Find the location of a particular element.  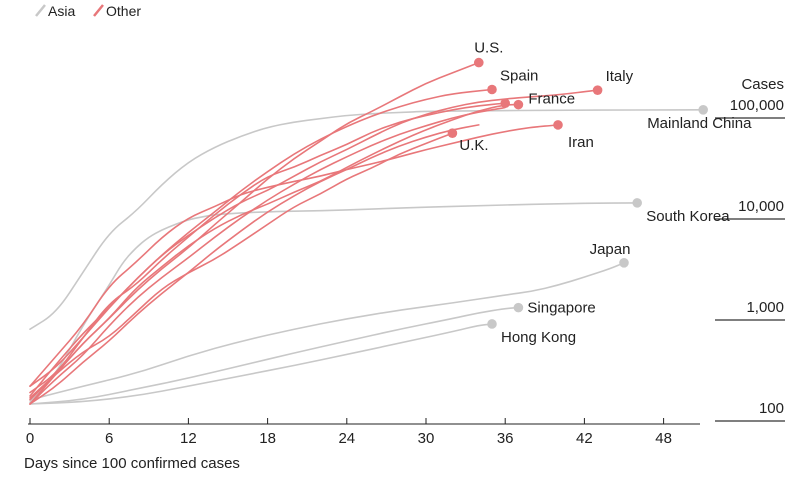

series-label-u-k: U.K. is located at coordinates (473, 145).